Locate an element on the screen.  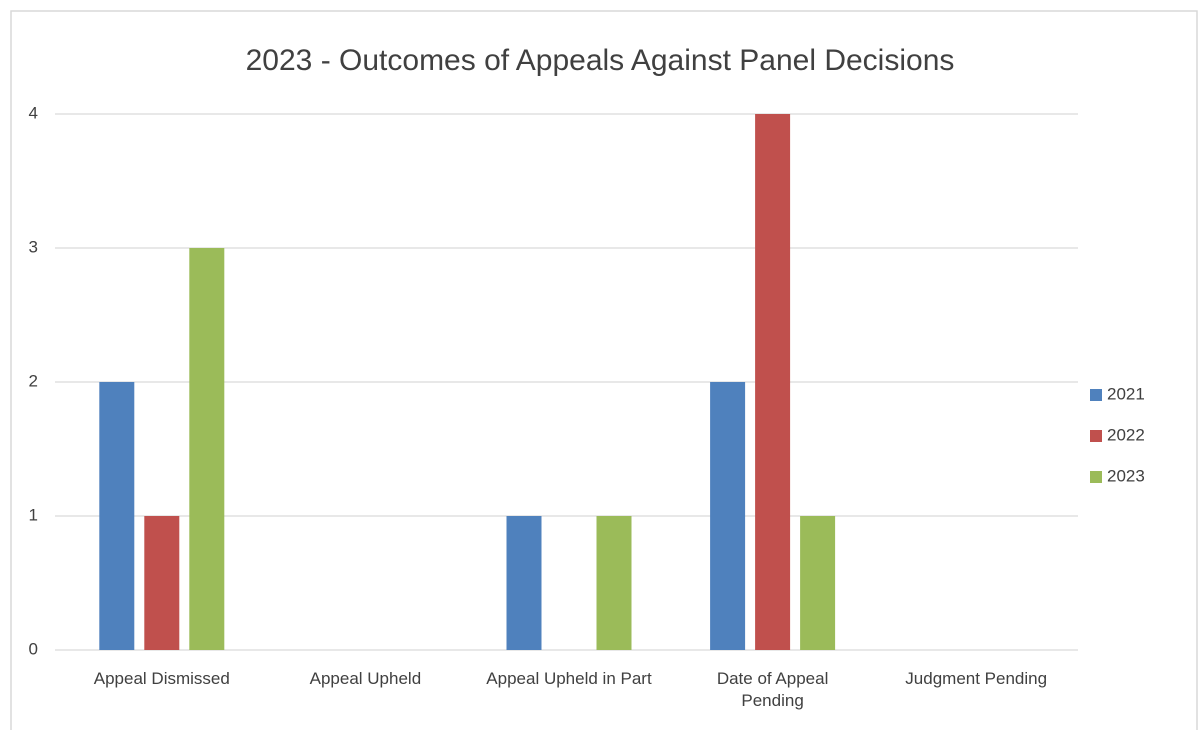
x-tick-label: Judgment Pending is located at coordinates (976, 678).